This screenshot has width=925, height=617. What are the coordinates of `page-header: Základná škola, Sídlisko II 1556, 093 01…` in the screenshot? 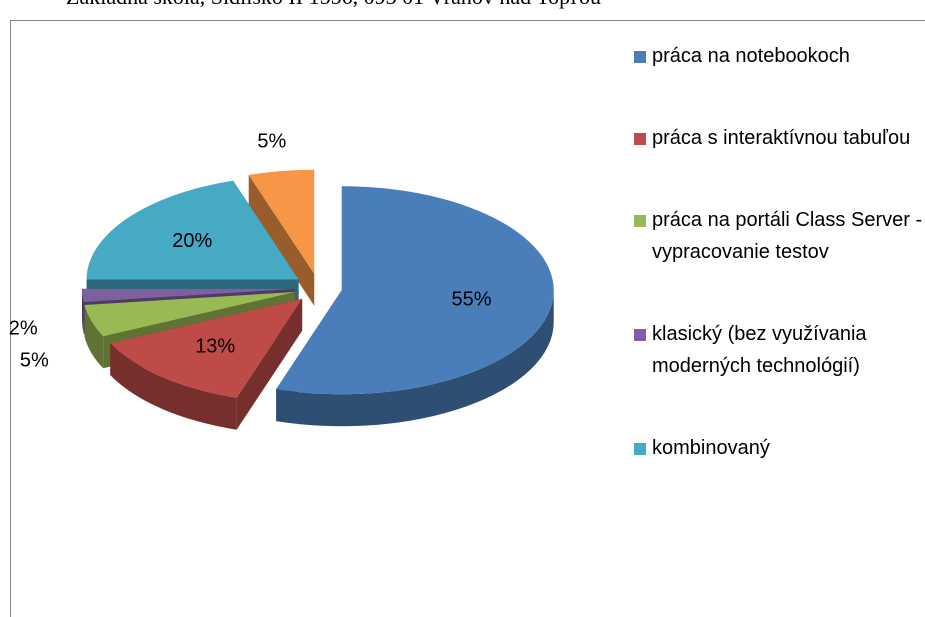 It's located at (333, 4).